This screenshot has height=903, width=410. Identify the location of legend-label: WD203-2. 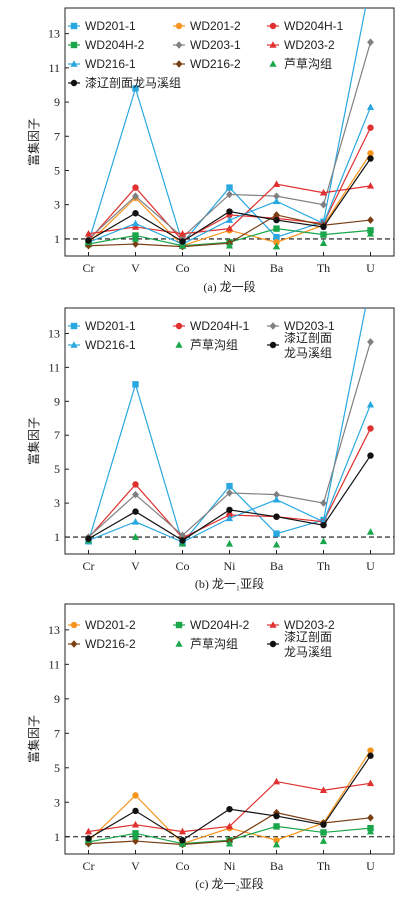
(309, 625).